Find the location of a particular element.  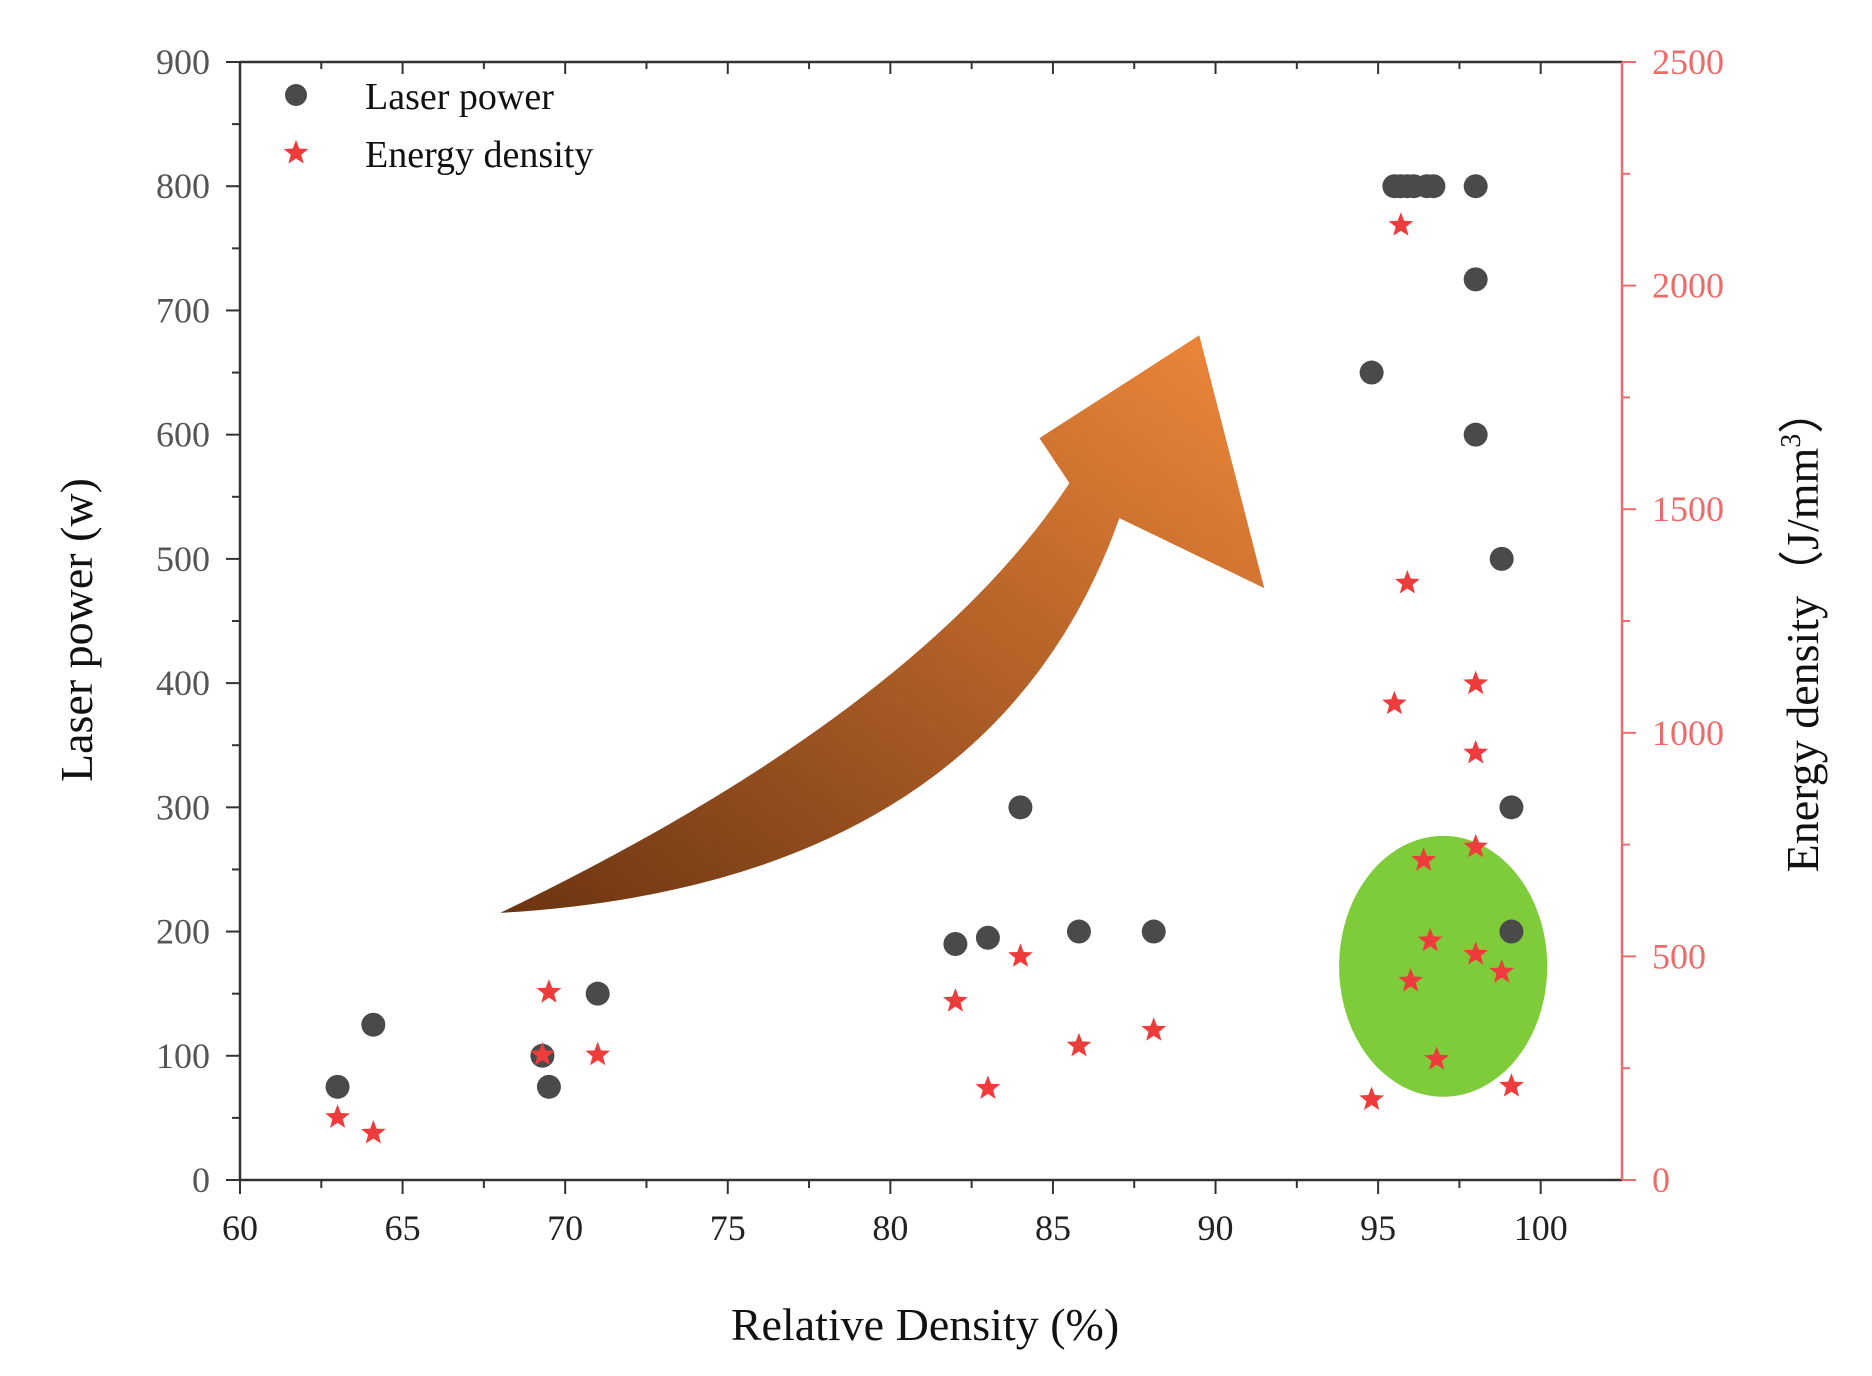

x-tick-label: 85 is located at coordinates (1053, 1228).